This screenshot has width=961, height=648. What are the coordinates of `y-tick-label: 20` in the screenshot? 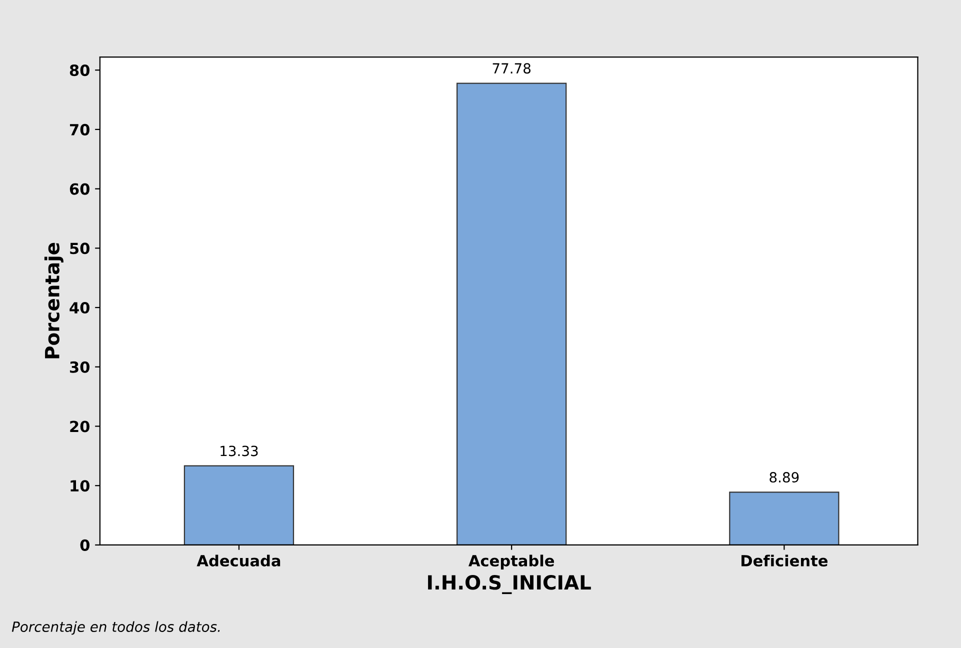 It's located at (80, 426).